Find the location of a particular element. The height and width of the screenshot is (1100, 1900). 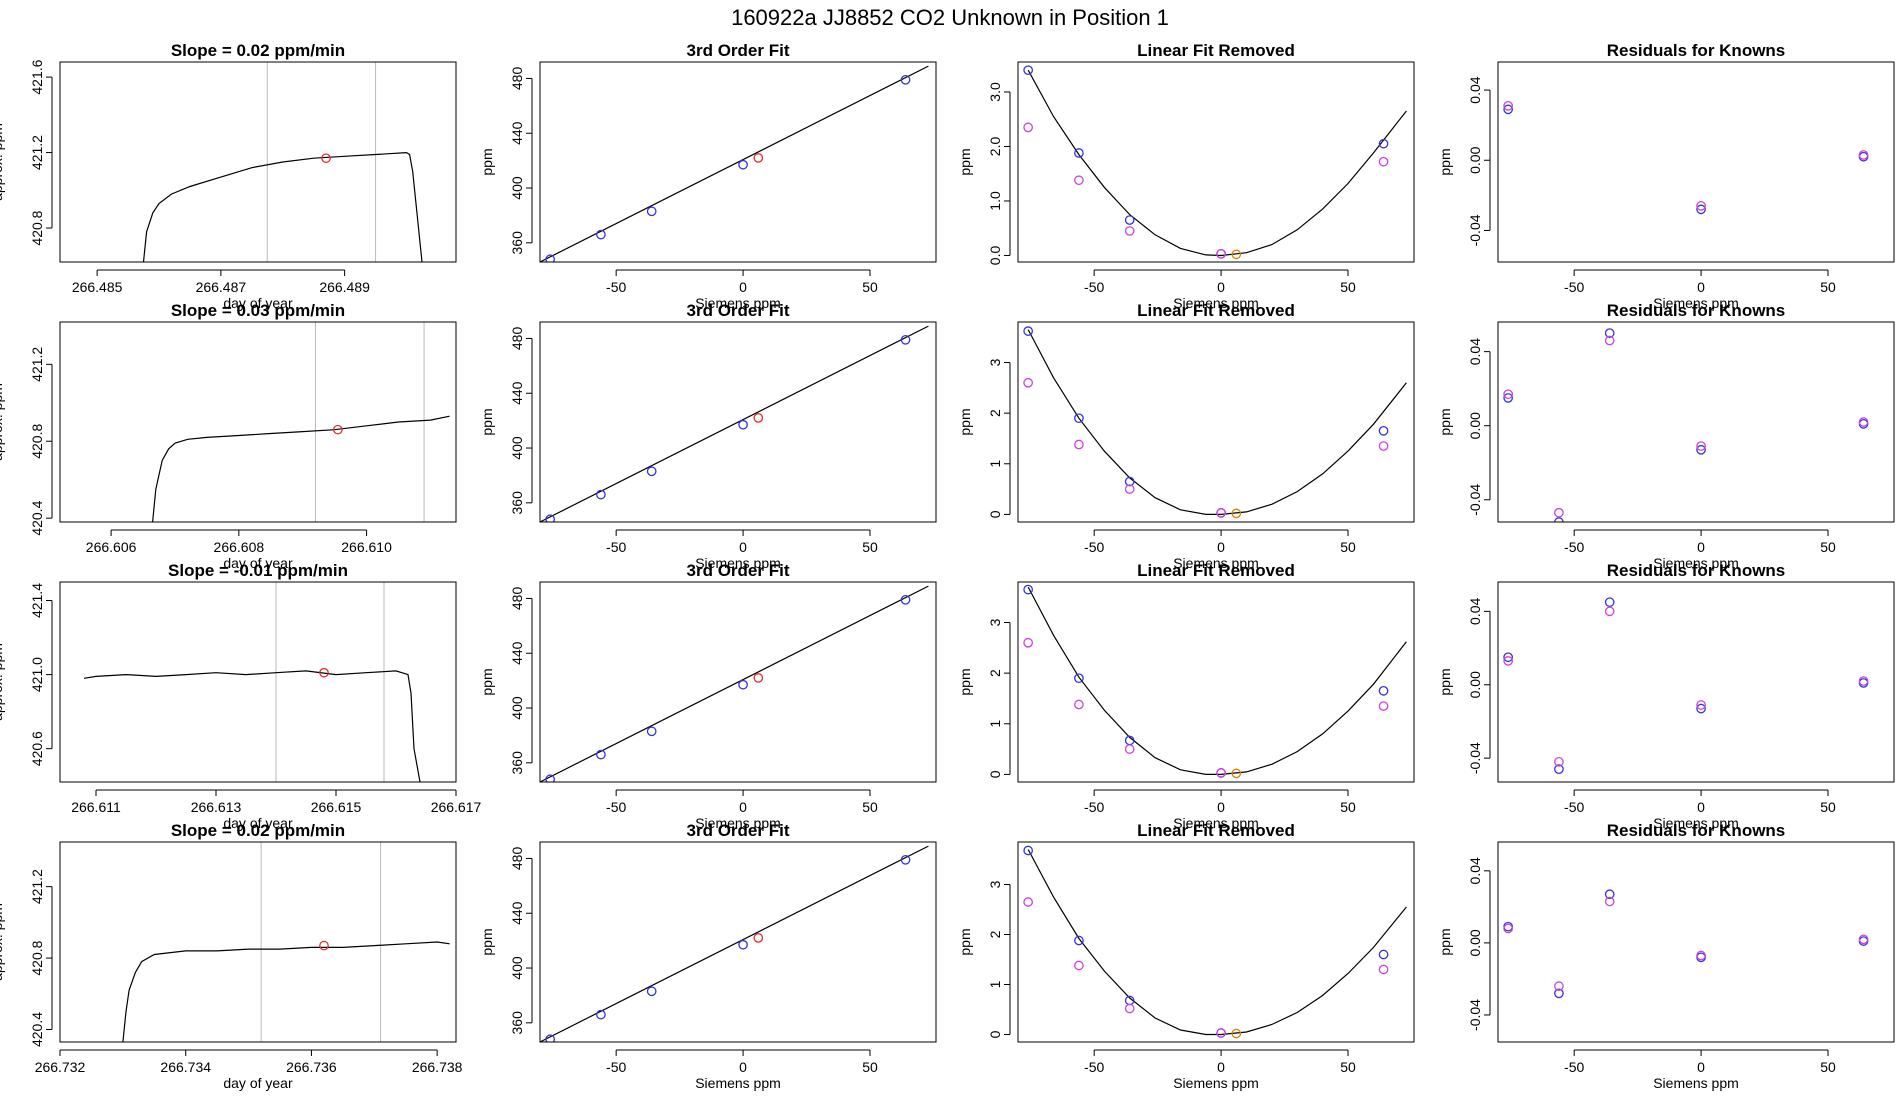

y-tick-label: 0 is located at coordinates (995, 514).